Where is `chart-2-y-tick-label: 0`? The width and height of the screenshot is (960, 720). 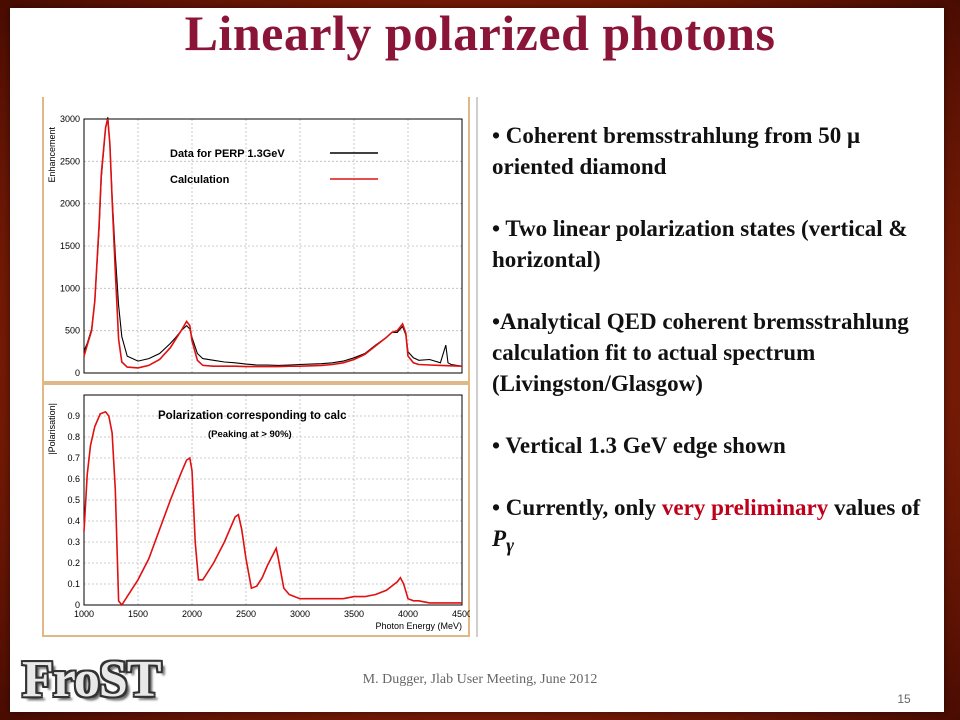
chart-2-y-tick-label: 0 is located at coordinates (77, 605).